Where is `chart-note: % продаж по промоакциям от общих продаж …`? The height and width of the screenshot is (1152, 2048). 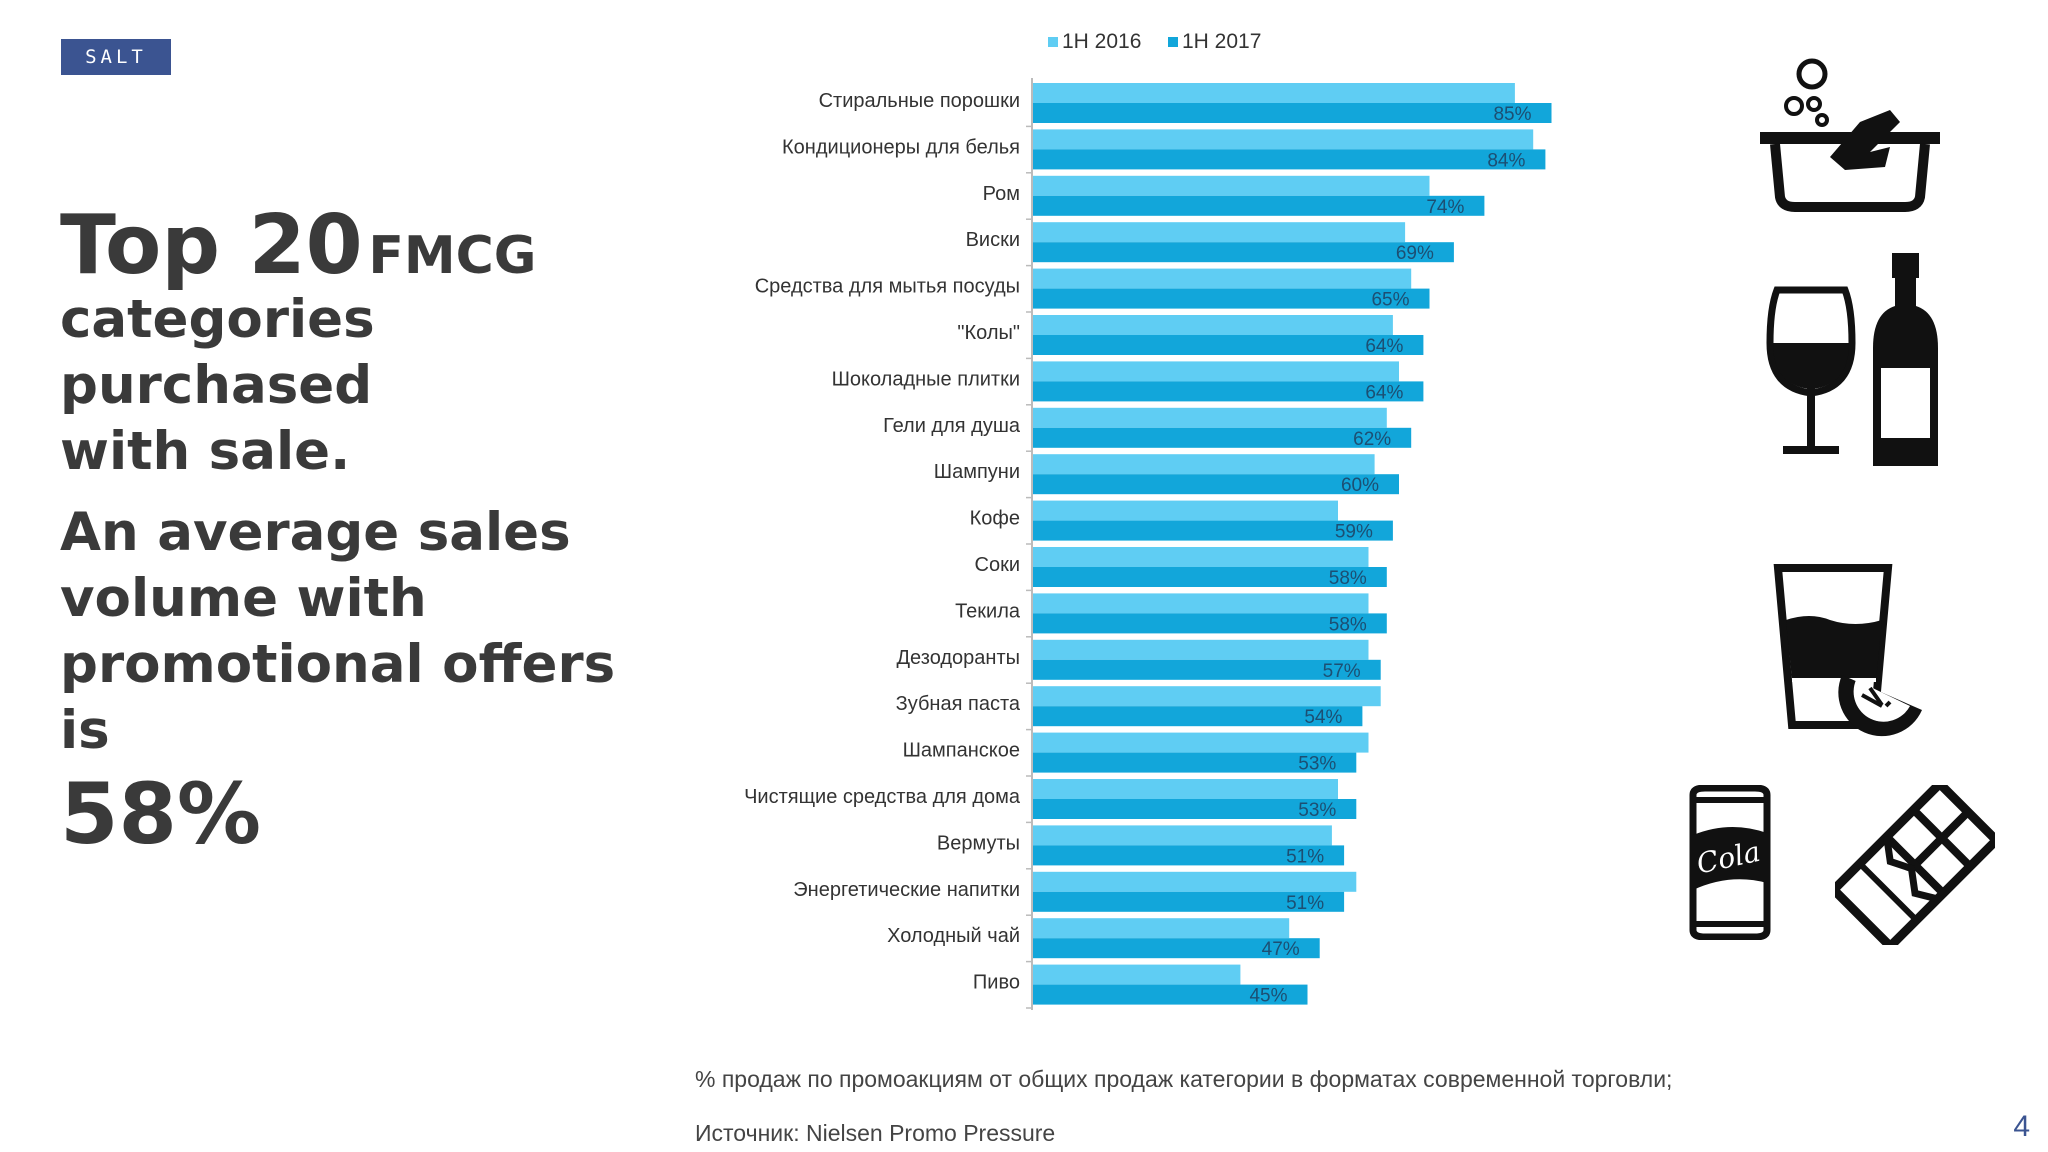
chart-note: % продаж по промоакциям от общих продаж … is located at coordinates (1184, 1079).